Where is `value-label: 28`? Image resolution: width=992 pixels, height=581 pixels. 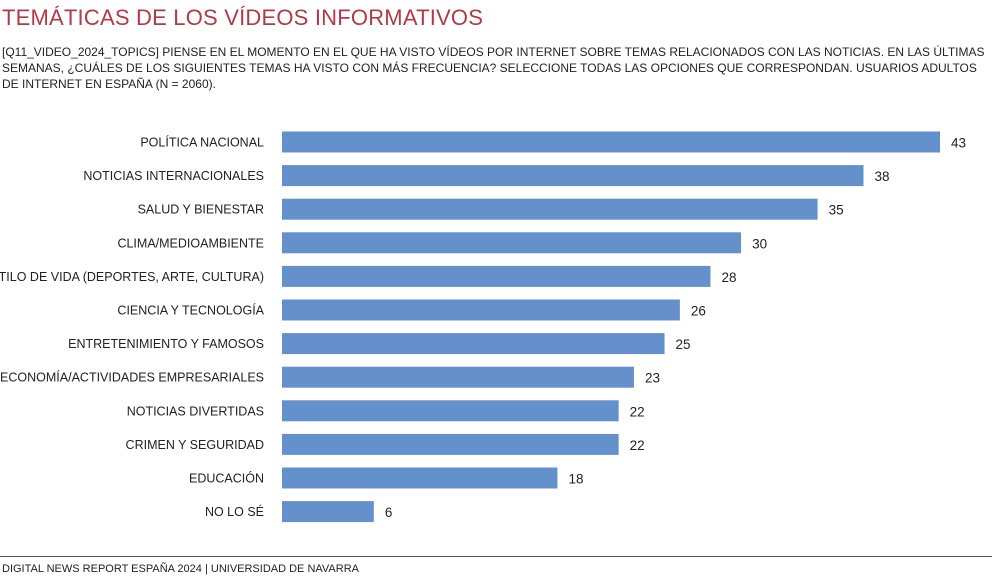
value-label: 28 is located at coordinates (728, 277).